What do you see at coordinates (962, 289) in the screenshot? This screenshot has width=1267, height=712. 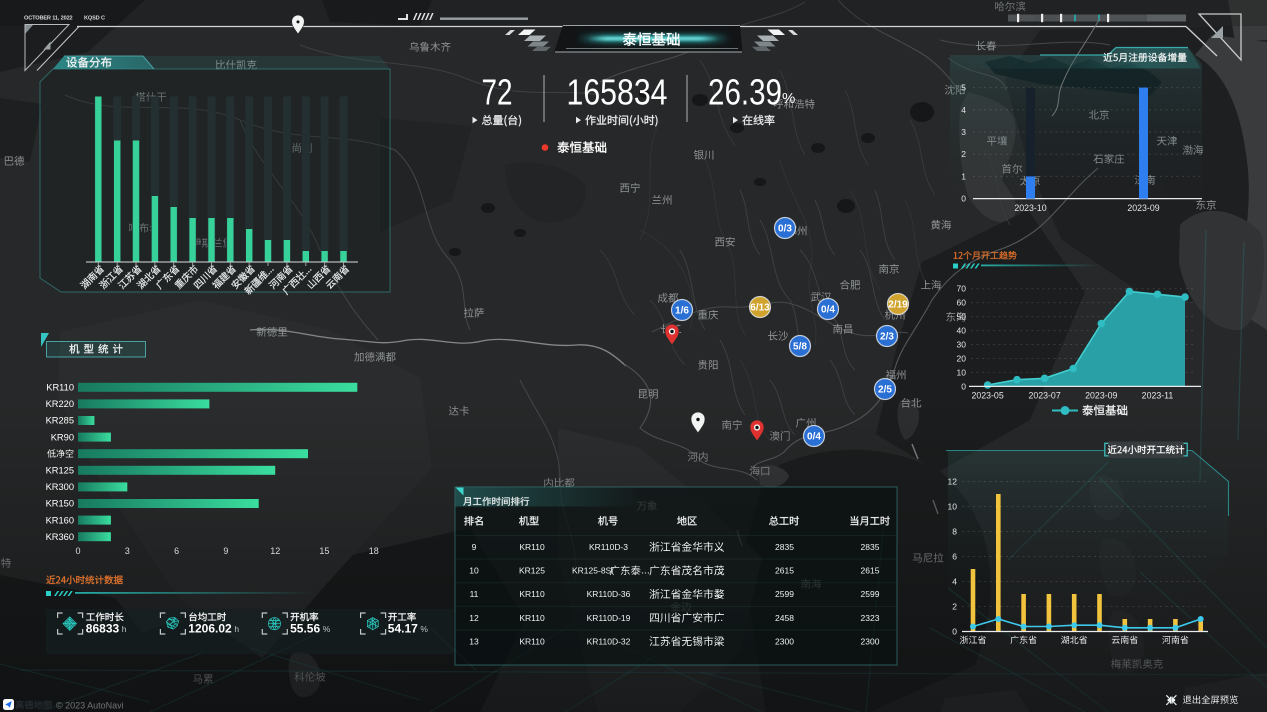 I see `svg-text: 70` at bounding box center [962, 289].